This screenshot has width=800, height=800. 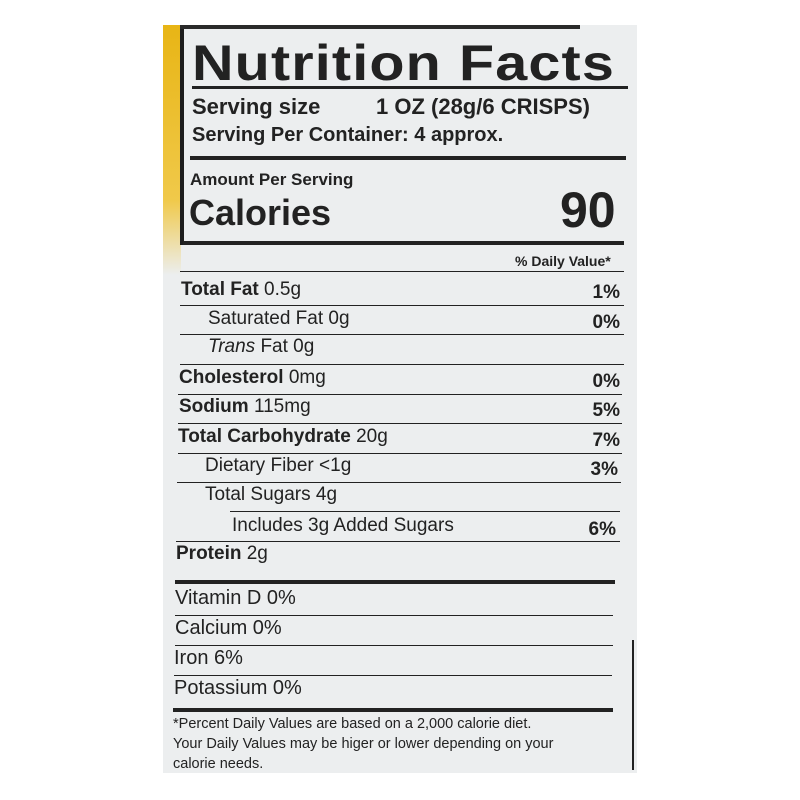 I want to click on nutrient-row-added-sugars: Includes 3g Added Sugars, so click(x=343, y=525).